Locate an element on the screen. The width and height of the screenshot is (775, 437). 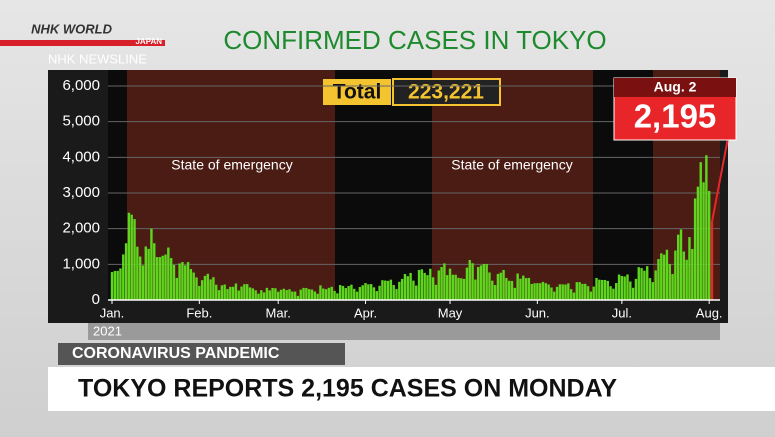
y-tick-label: 4,000 is located at coordinates (81, 156).